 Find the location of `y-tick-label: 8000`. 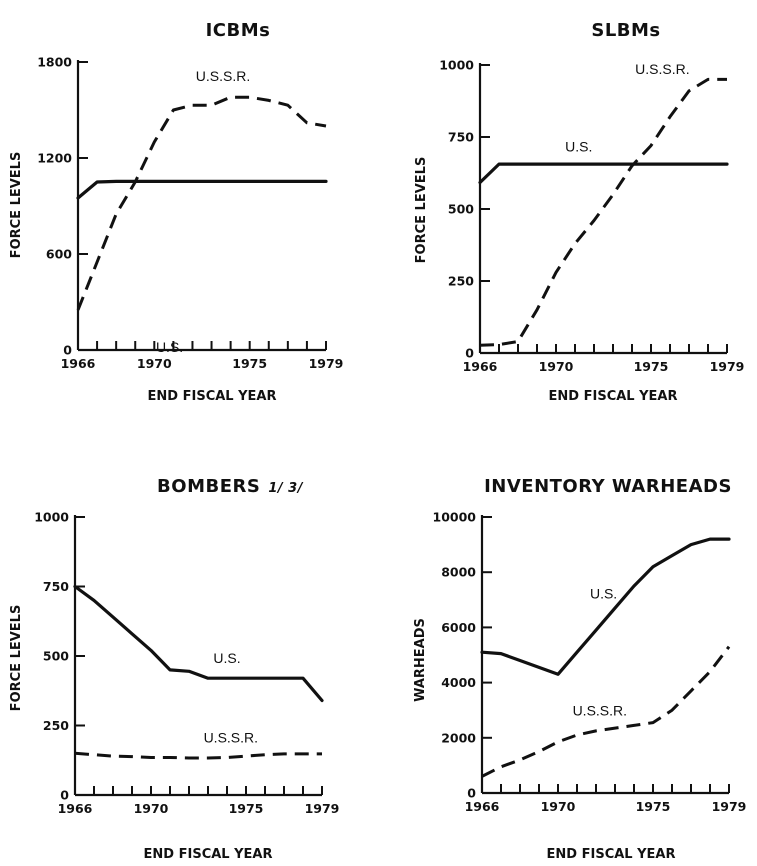

y-tick-label: 8000 is located at coordinates (458, 572).